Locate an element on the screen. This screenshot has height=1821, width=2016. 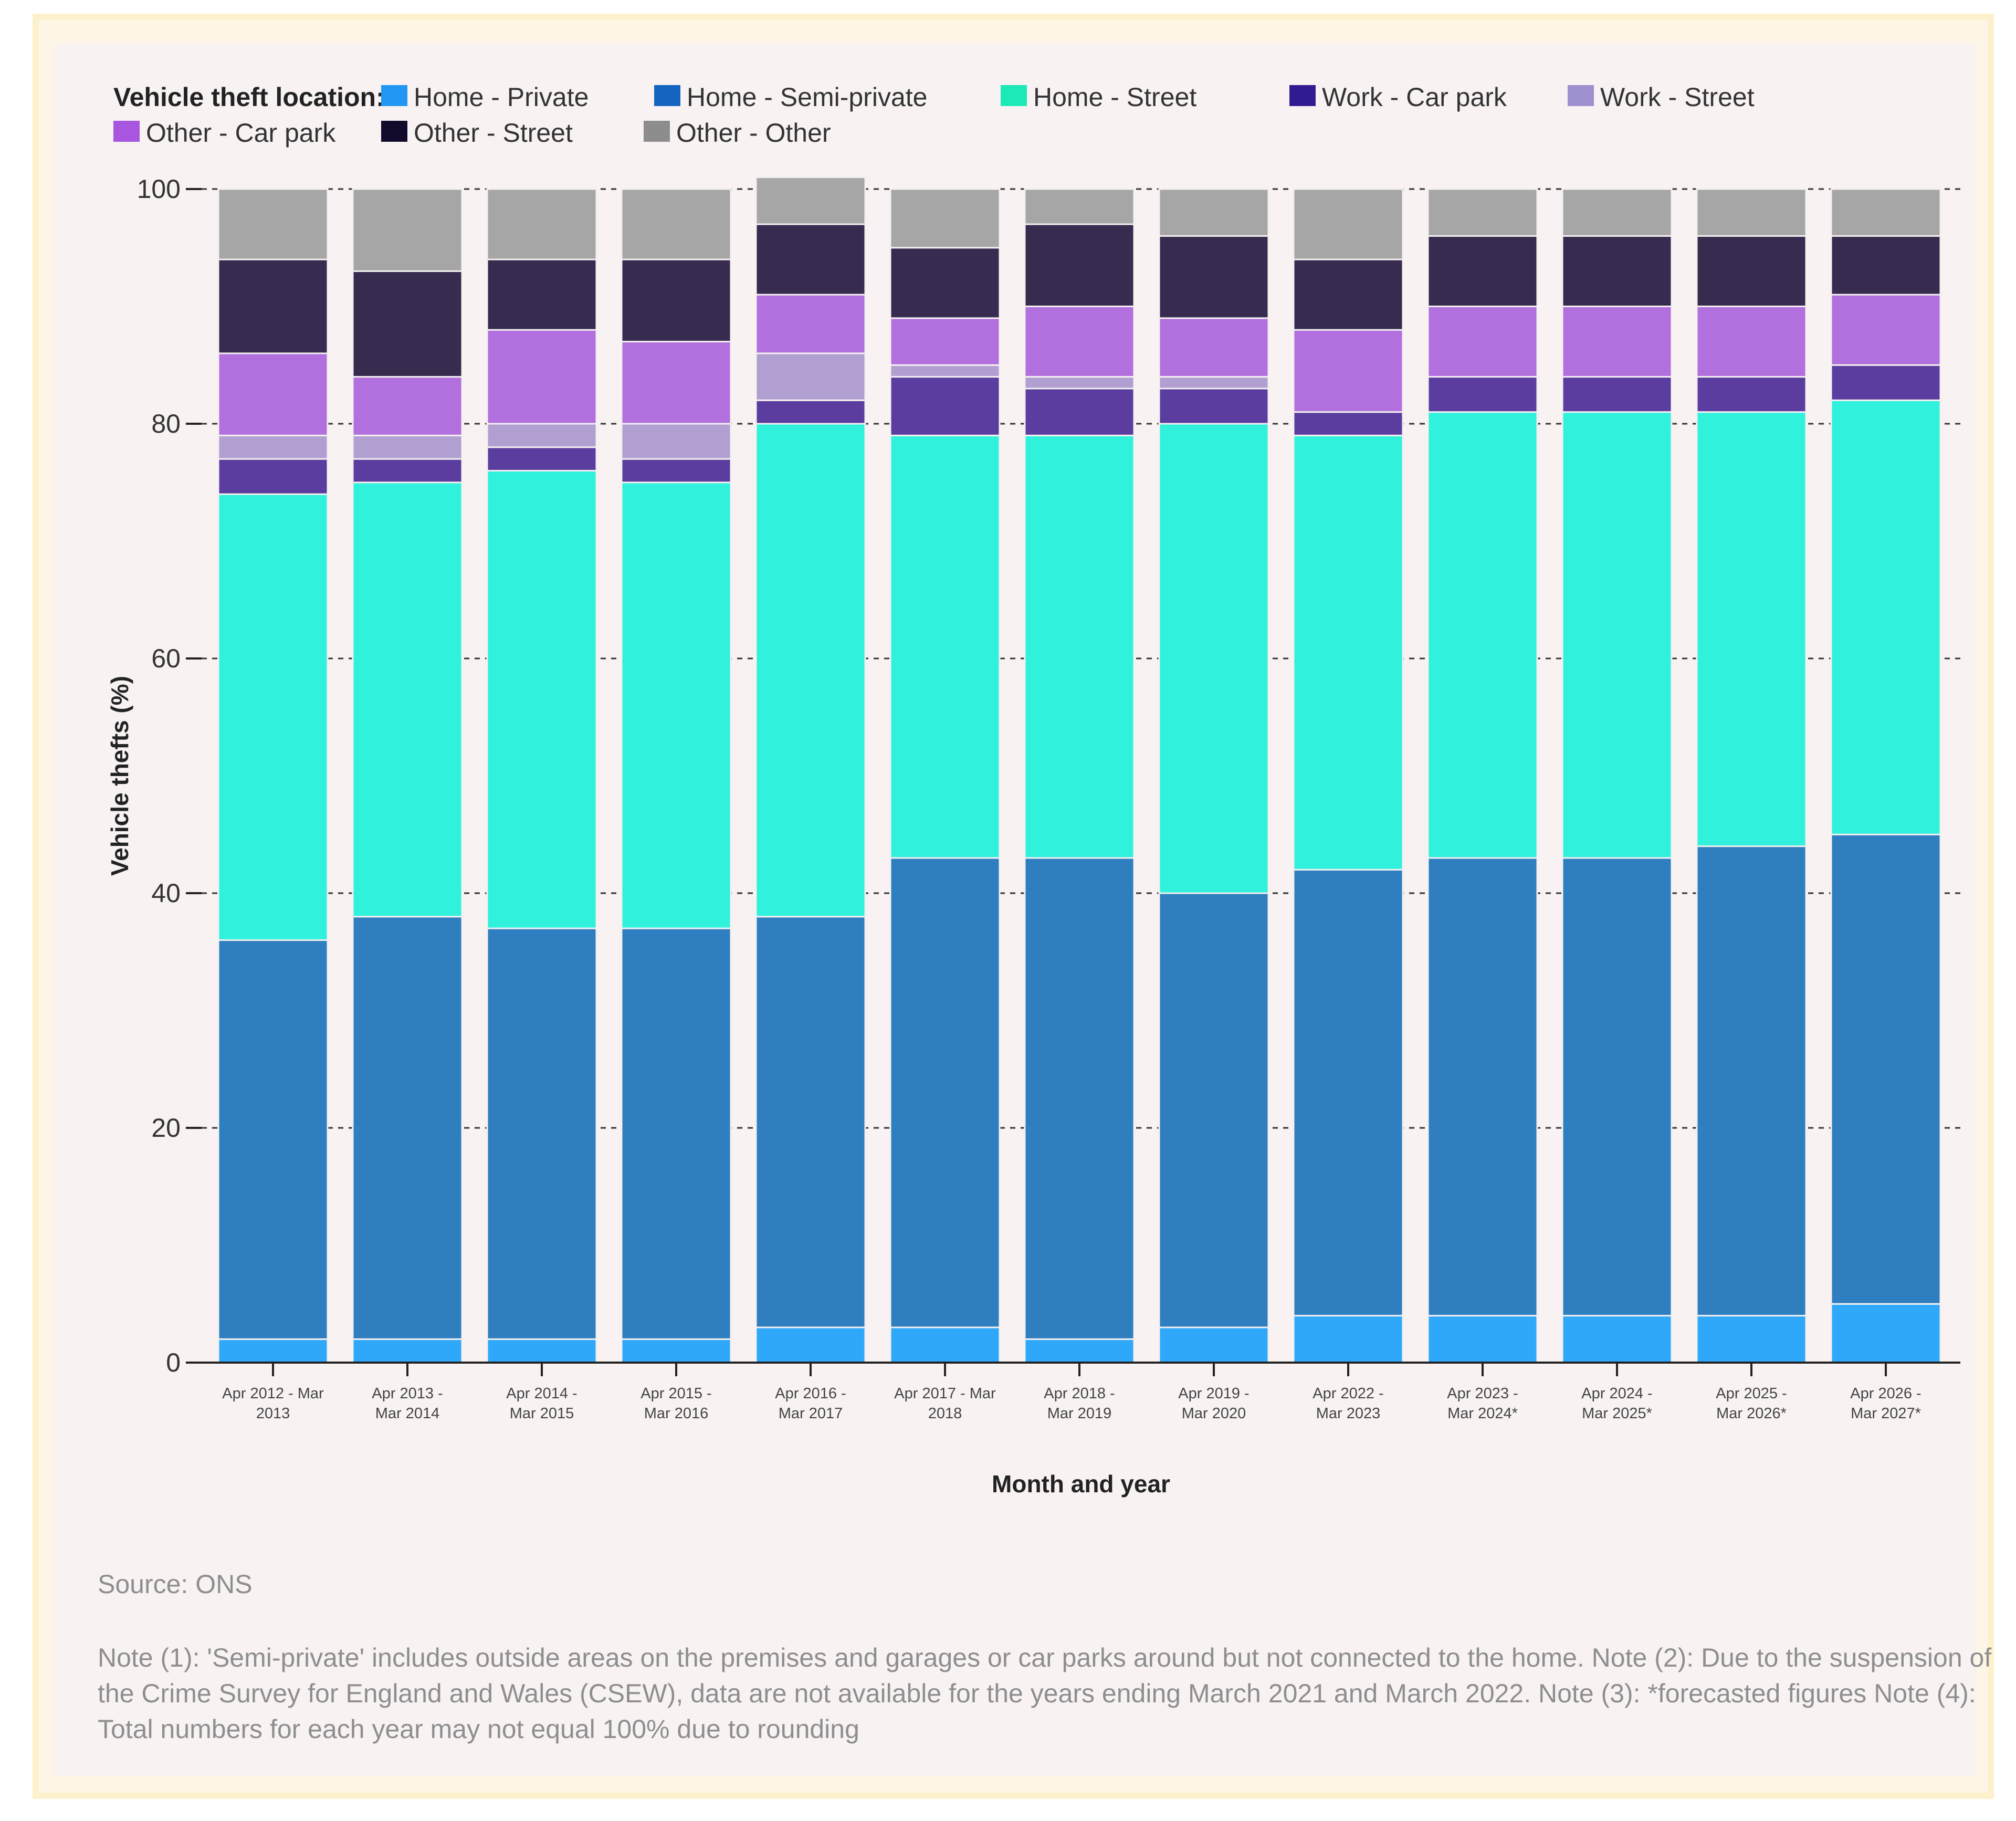
x-tick-label: Apr 2018 -Mar 2019 is located at coordinates (1079, 1403).